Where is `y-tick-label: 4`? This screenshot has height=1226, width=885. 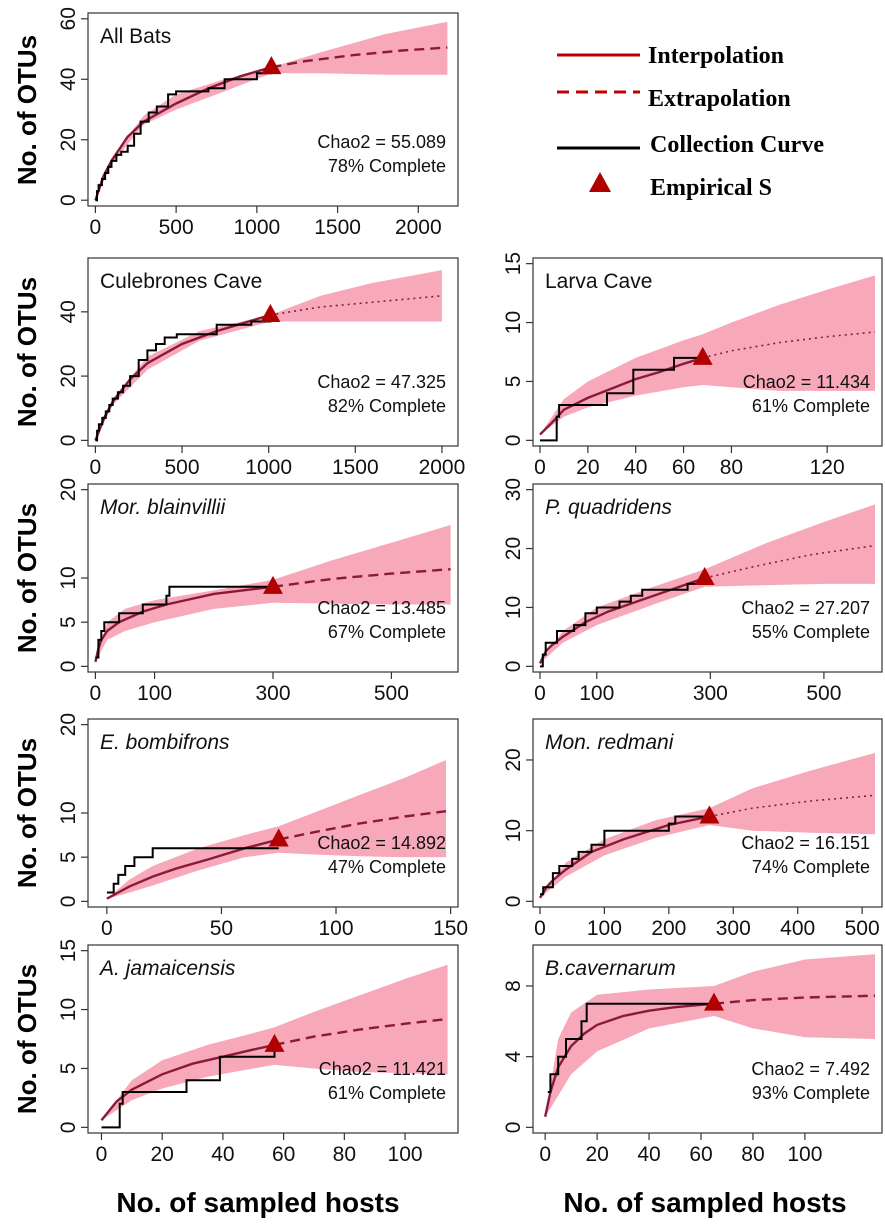 y-tick-label: 4 is located at coordinates (513, 1057).